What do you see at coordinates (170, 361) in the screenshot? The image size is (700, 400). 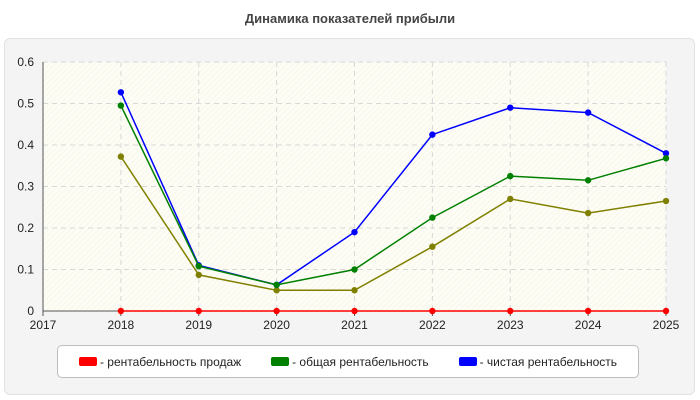 I see `legend-label: - рентабельность продаж` at bounding box center [170, 361].